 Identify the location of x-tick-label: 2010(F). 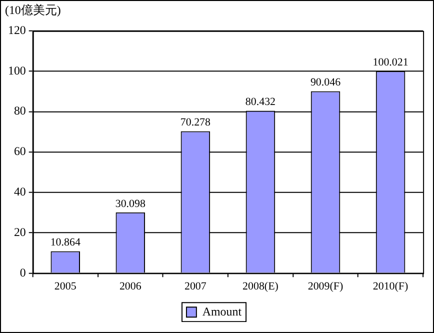
(390, 286).